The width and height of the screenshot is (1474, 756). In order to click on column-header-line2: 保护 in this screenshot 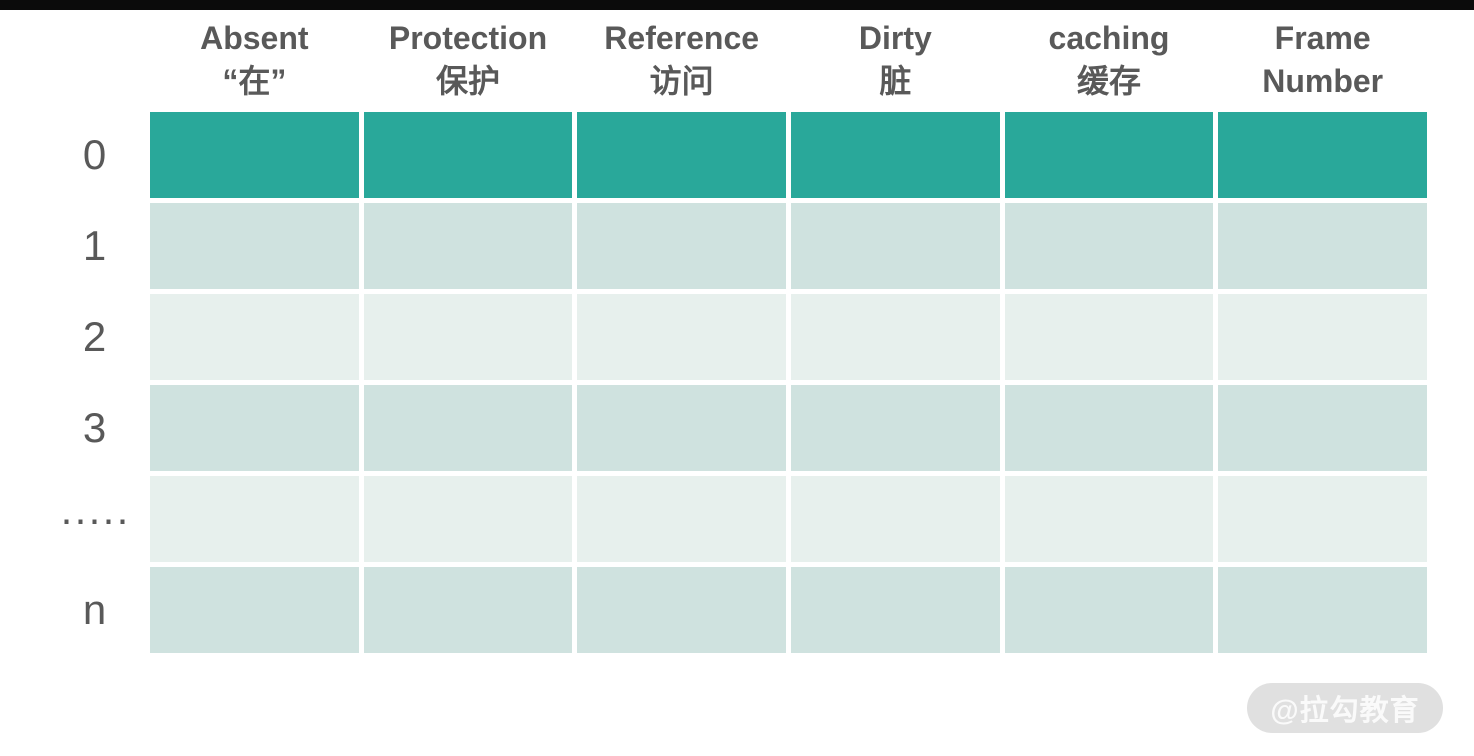, I will do `click(467, 81)`.